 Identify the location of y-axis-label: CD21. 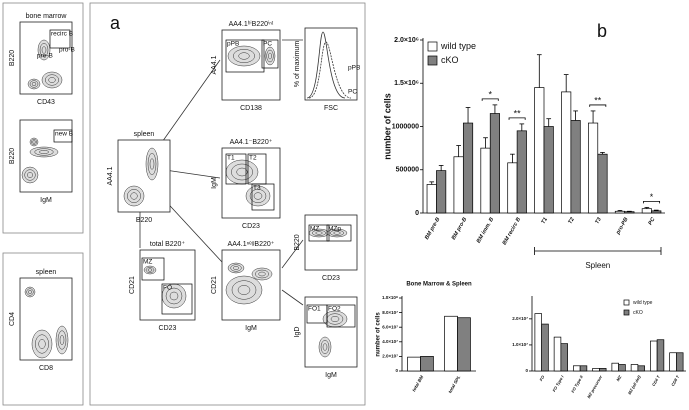
(132, 285).